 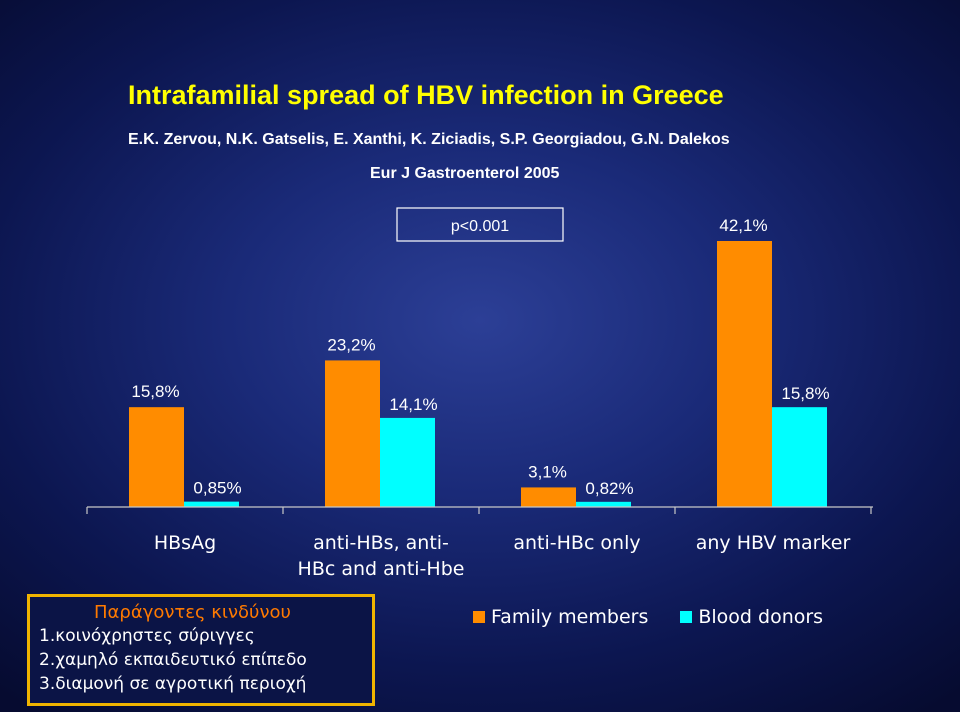 What do you see at coordinates (547, 471) in the screenshot?
I see `data-label: 3,1%` at bounding box center [547, 471].